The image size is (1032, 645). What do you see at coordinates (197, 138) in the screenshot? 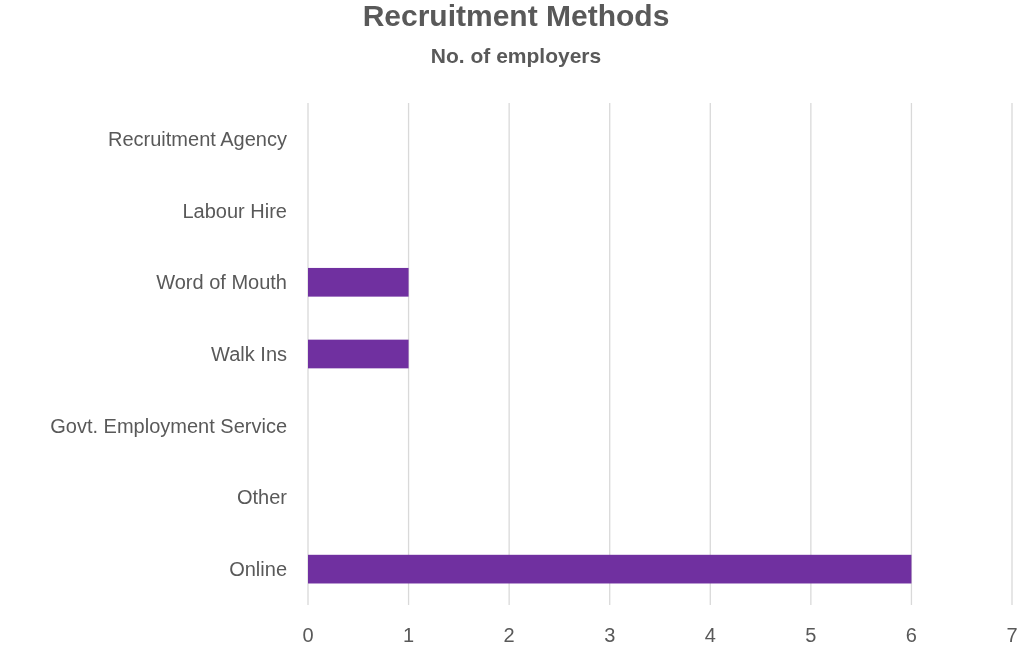
I see `y-tick-label: Recruitment Agency` at bounding box center [197, 138].